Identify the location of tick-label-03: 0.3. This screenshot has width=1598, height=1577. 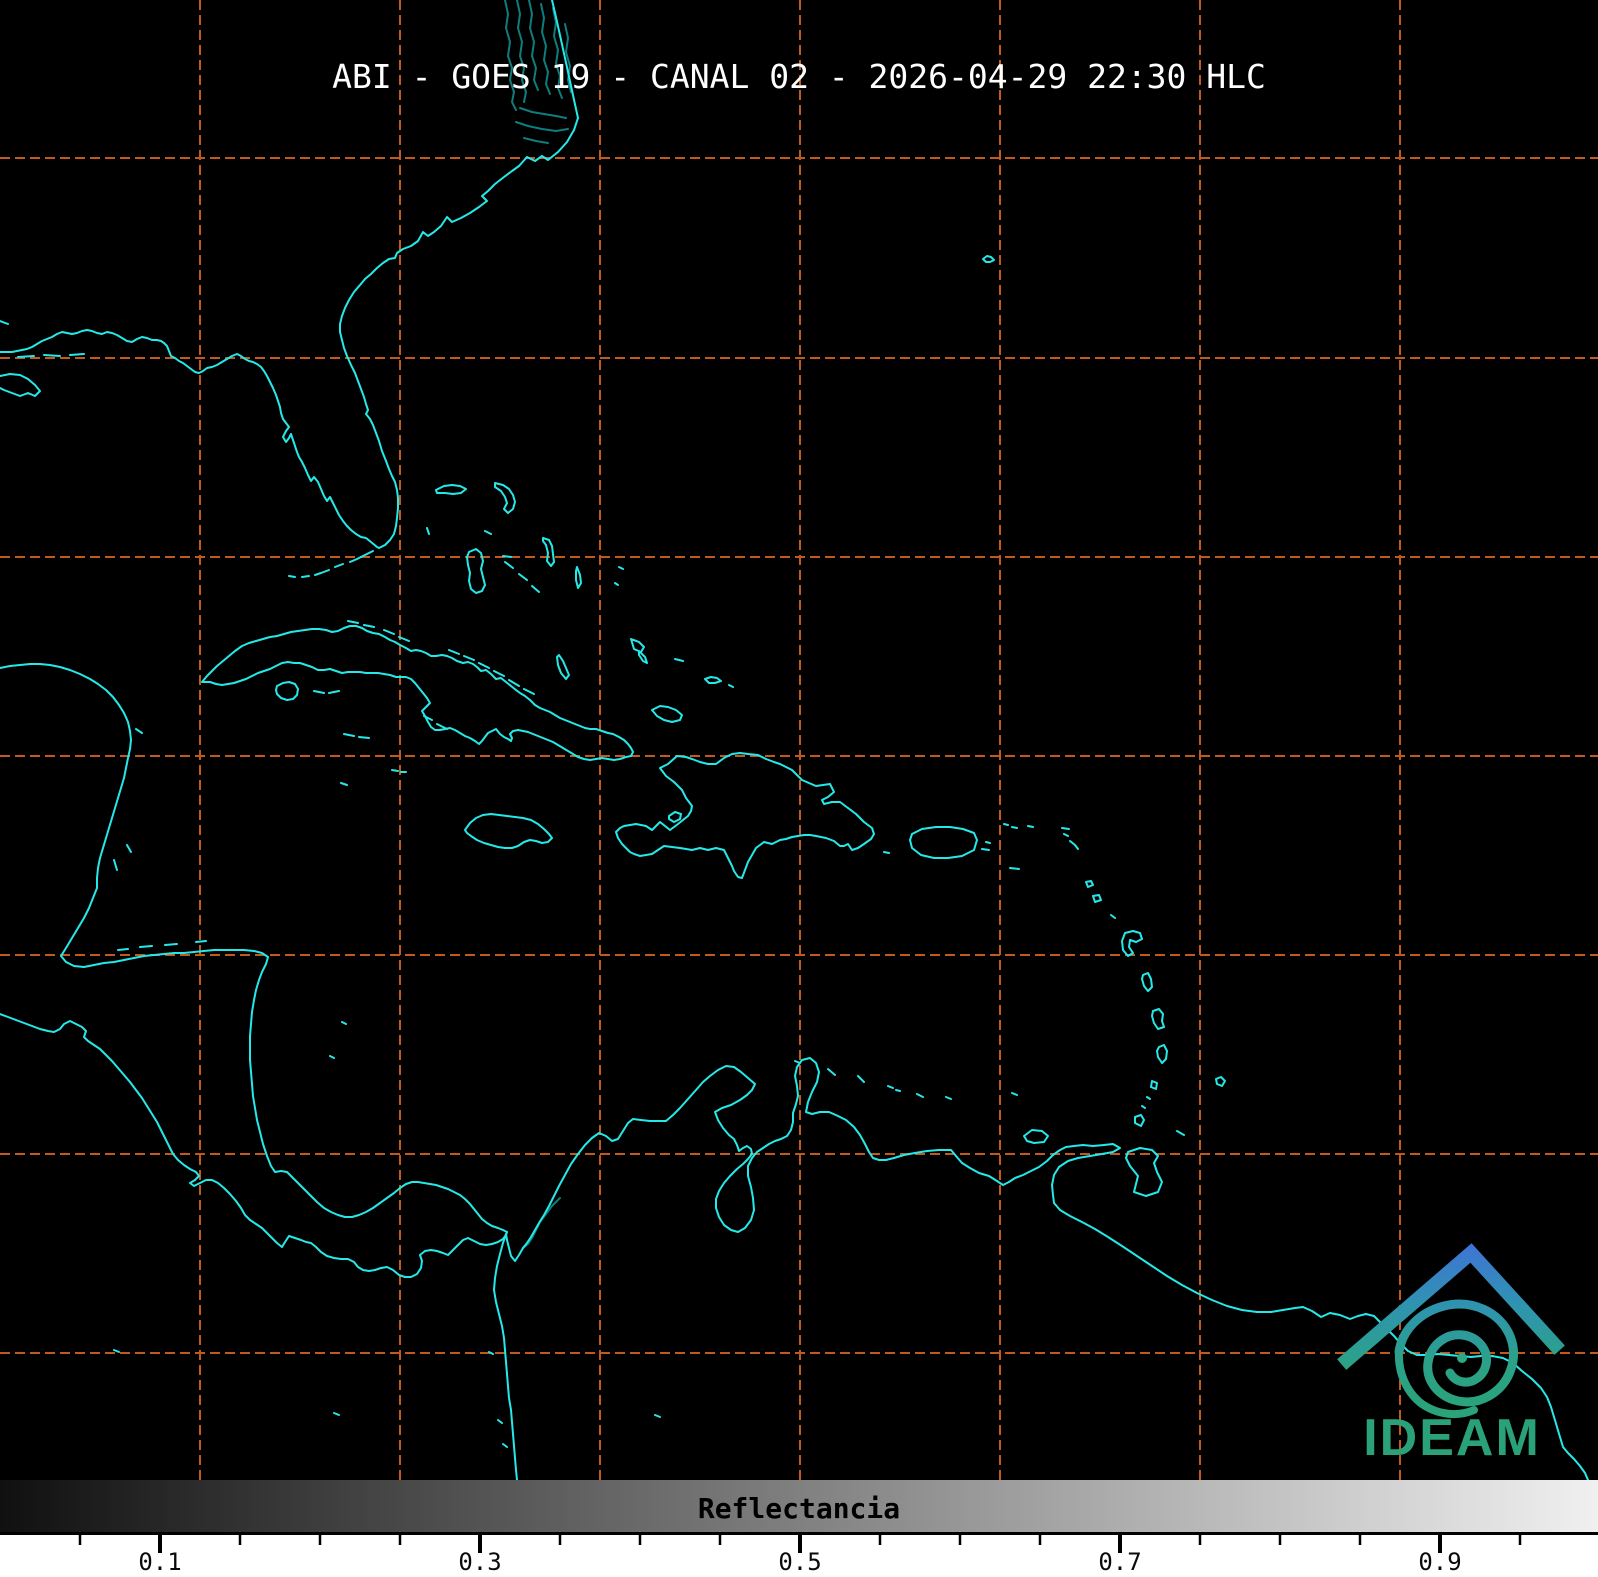
(480, 1562).